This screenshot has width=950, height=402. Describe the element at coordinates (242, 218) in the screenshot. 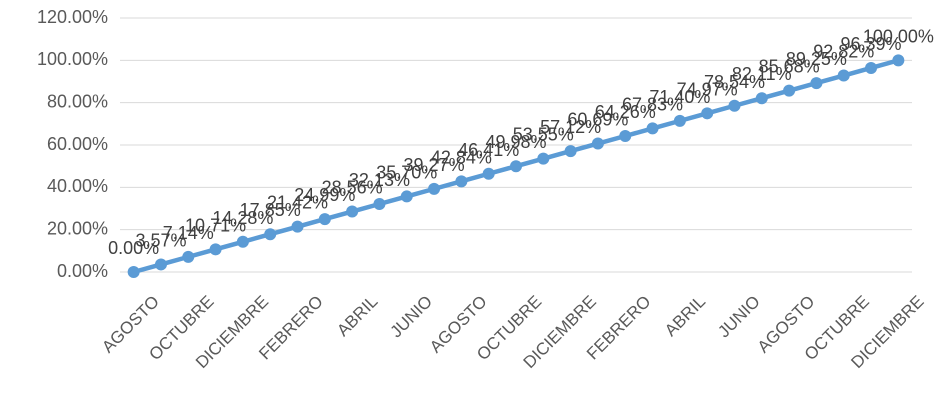

I see `data-label: 14.28%` at that location.